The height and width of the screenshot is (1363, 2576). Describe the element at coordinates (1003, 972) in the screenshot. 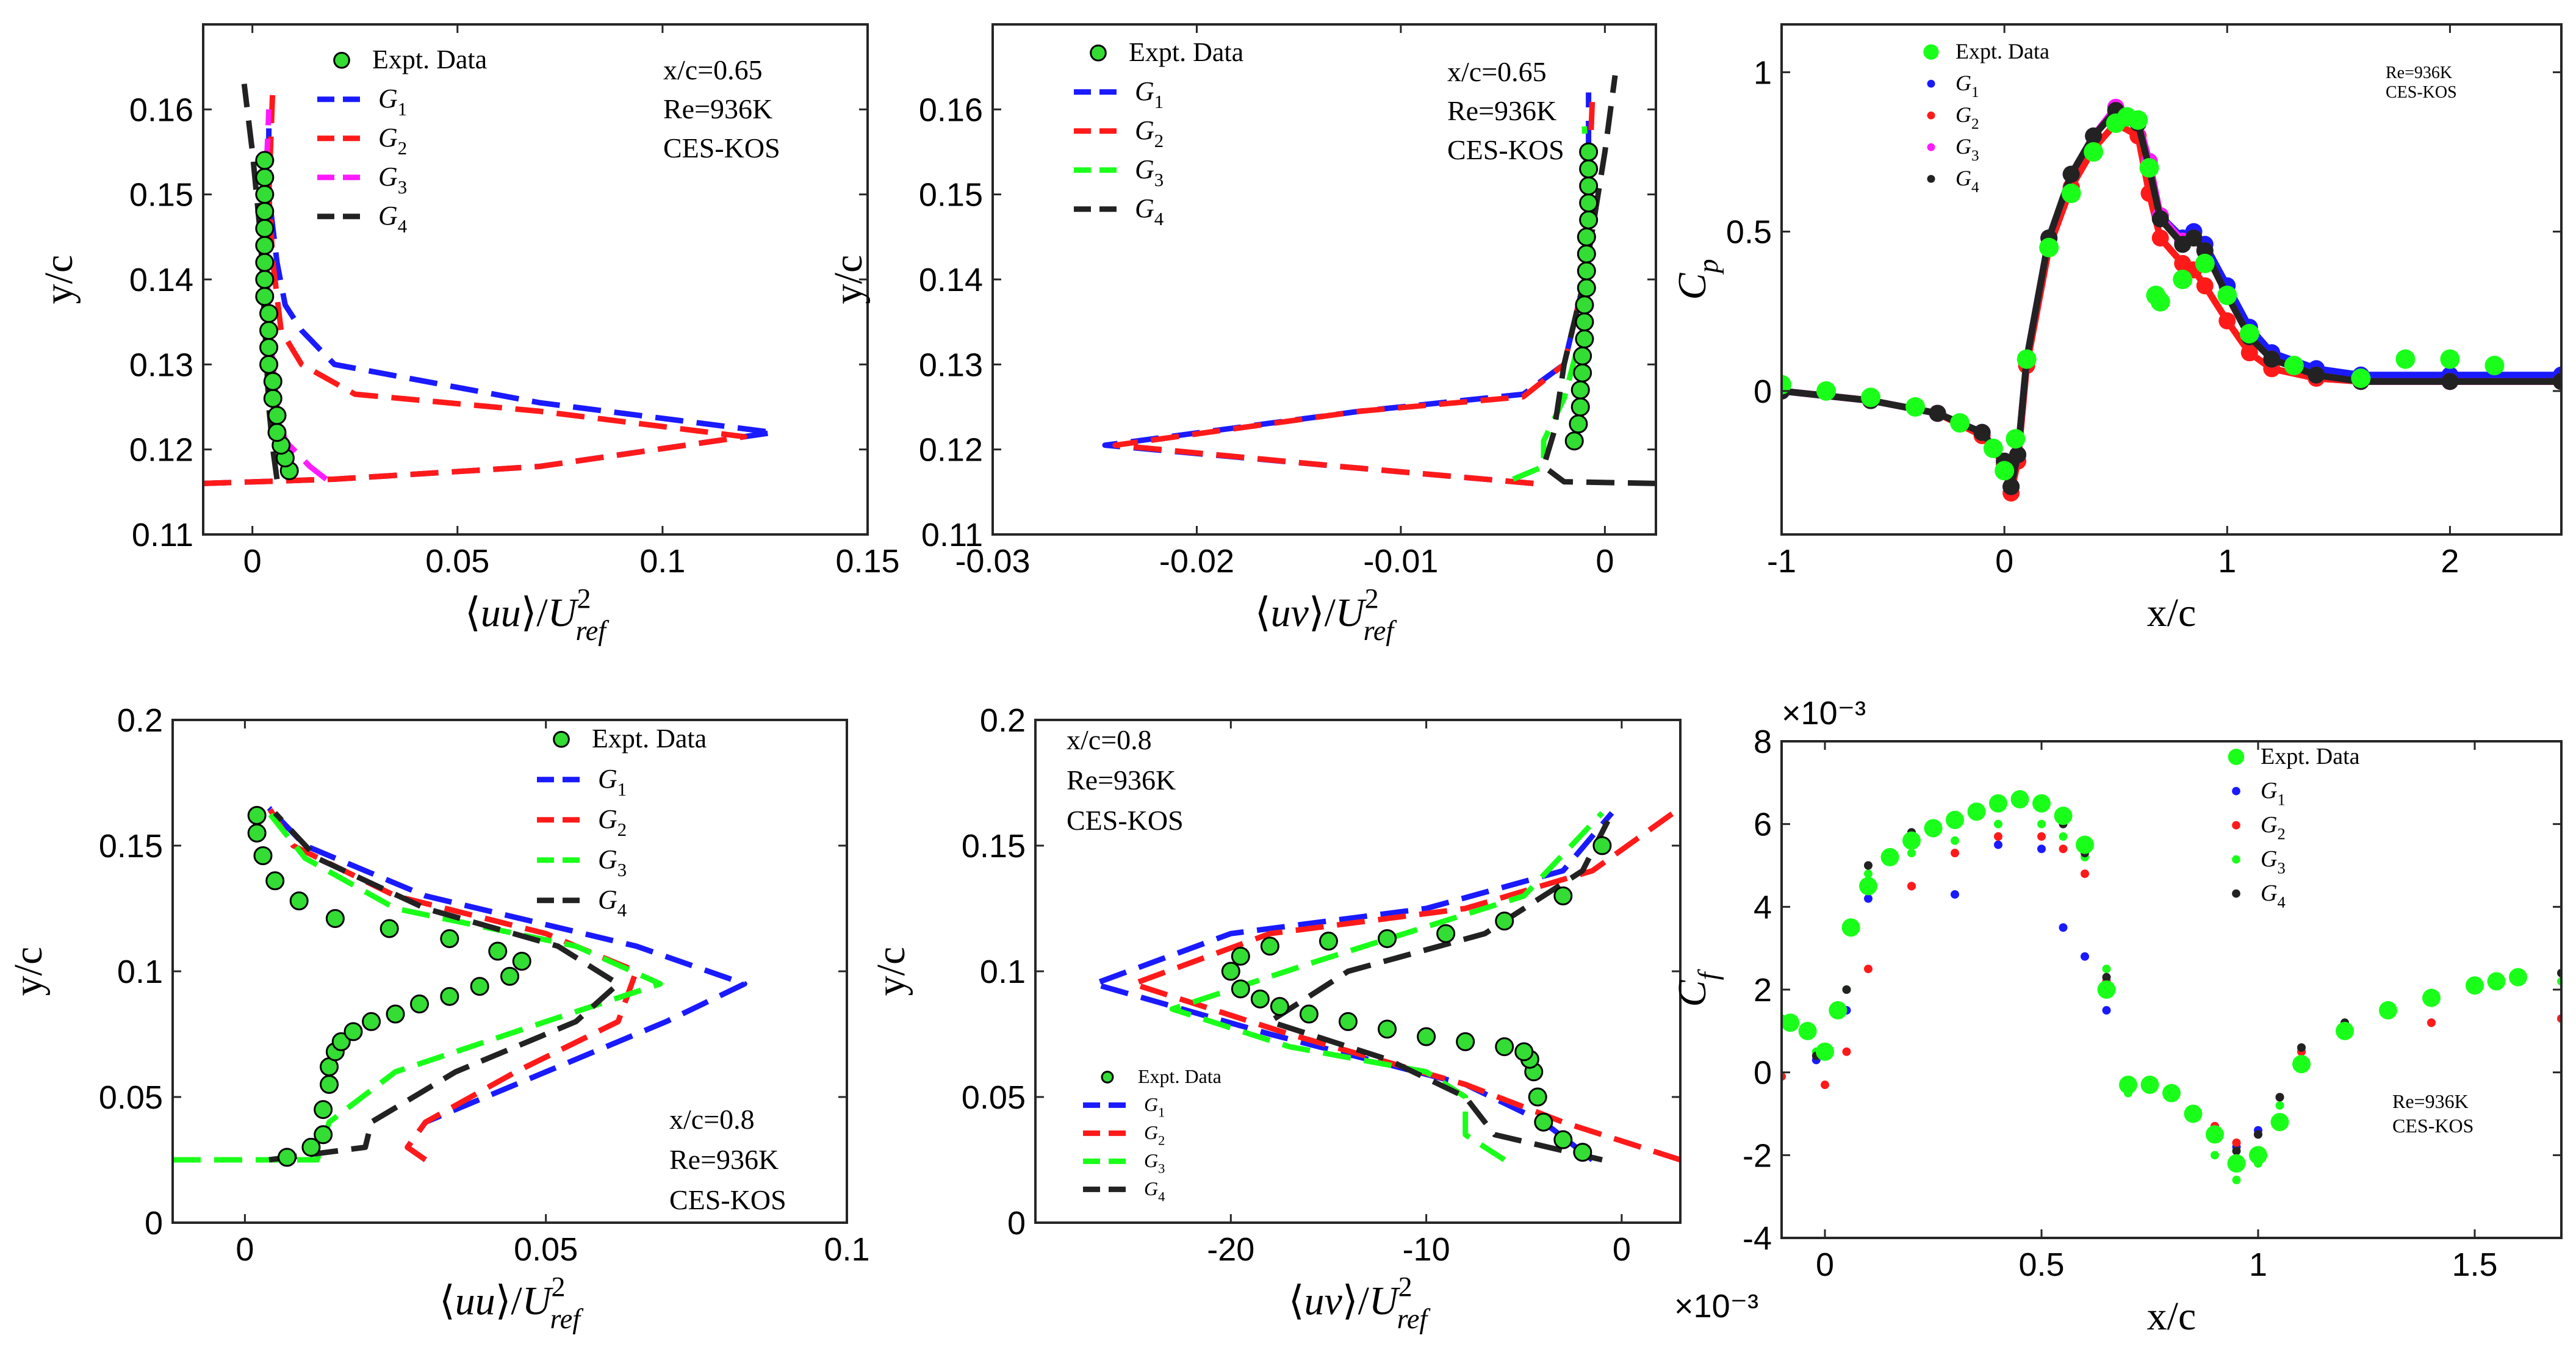

I see `y-tick-label: 0.1` at that location.